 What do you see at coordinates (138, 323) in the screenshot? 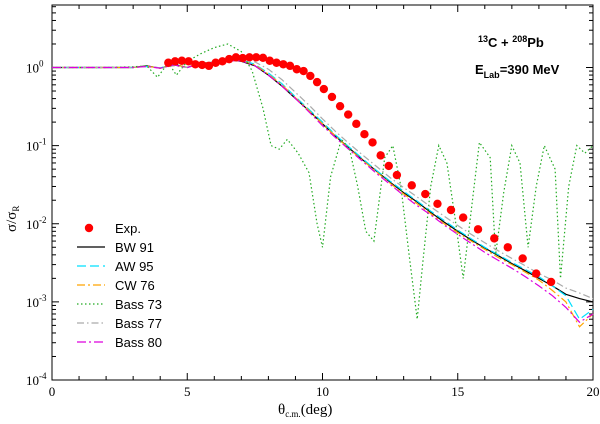
I see `legend-label-bass-77: Bass 77` at bounding box center [138, 323].